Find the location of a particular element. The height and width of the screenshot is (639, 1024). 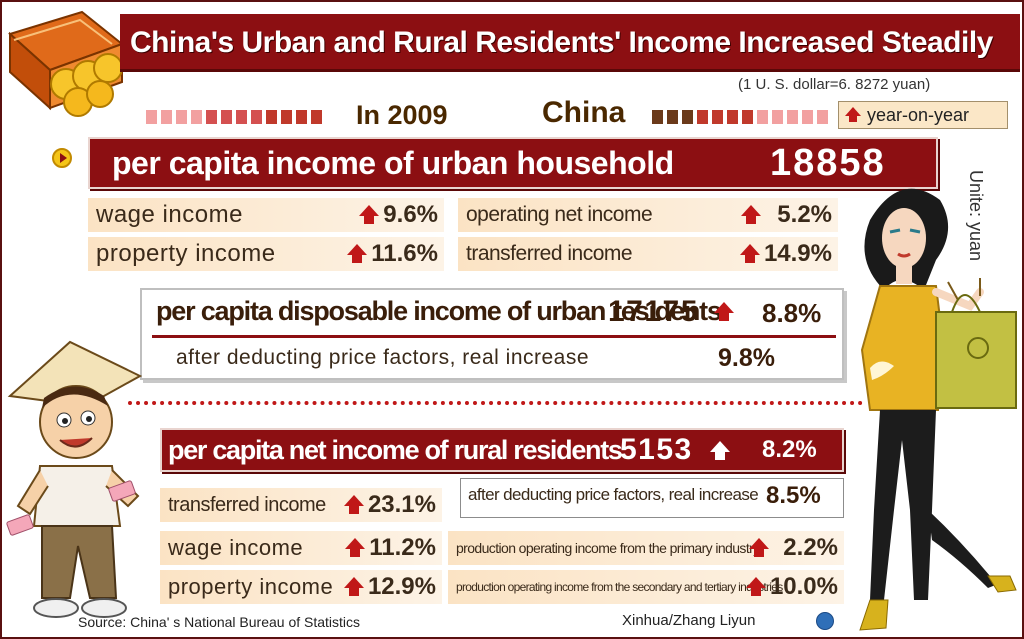

urban-income-value: 18858 is located at coordinates (828, 163).